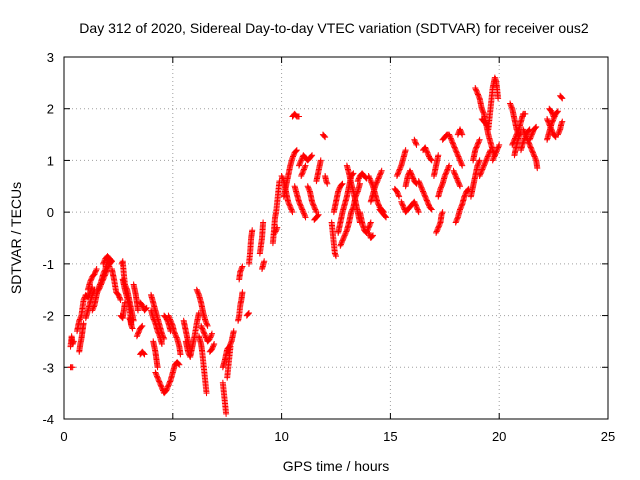 Image resolution: width=640 pixels, height=480 pixels. I want to click on y-axis-label: SDTVAR / TECUs, so click(16, 238).